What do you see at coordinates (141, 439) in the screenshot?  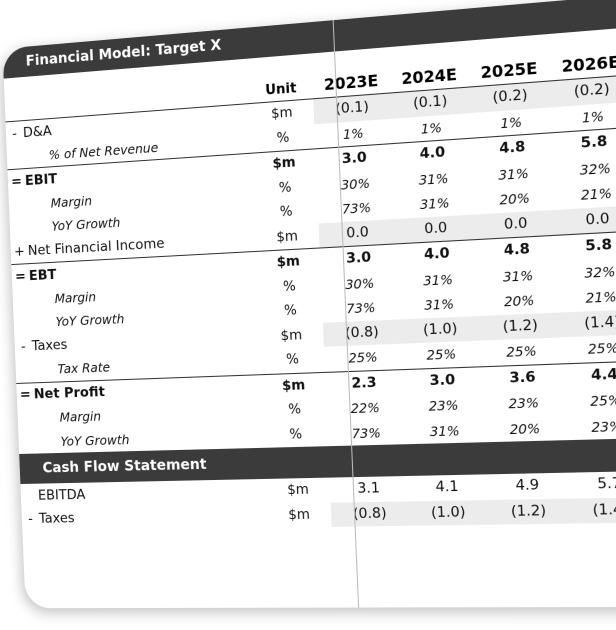 I see `row-label-cell: YoY Growth` at bounding box center [141, 439].